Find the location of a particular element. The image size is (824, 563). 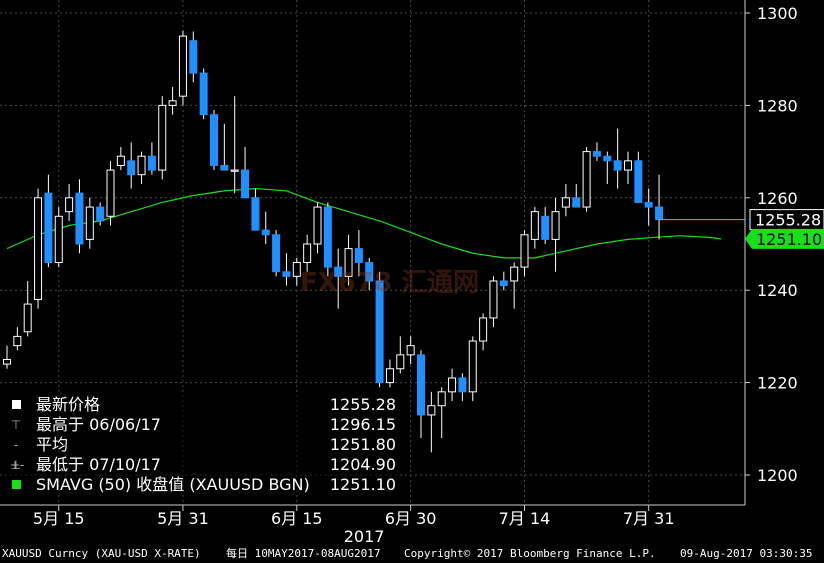

y-tick-label: 1200 is located at coordinates (777, 475).